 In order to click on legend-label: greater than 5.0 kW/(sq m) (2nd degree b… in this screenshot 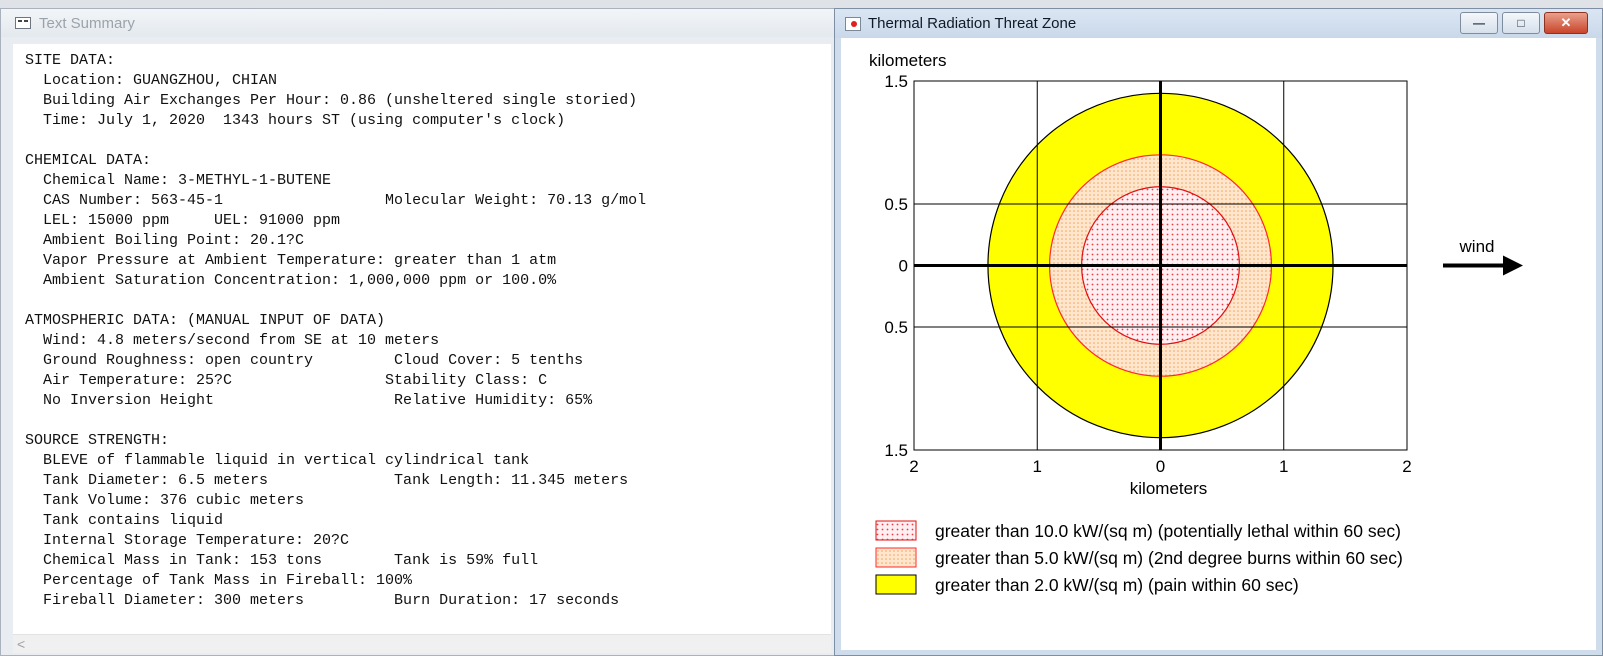, I will do `click(1169, 558)`.